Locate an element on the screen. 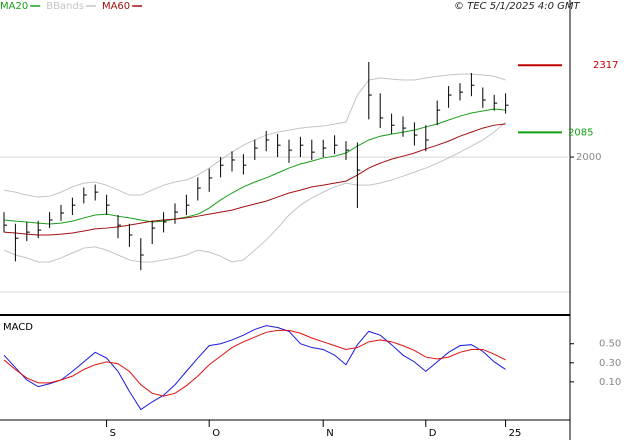 The width and height of the screenshot is (627, 440). x-tick-label: D is located at coordinates (433, 433).